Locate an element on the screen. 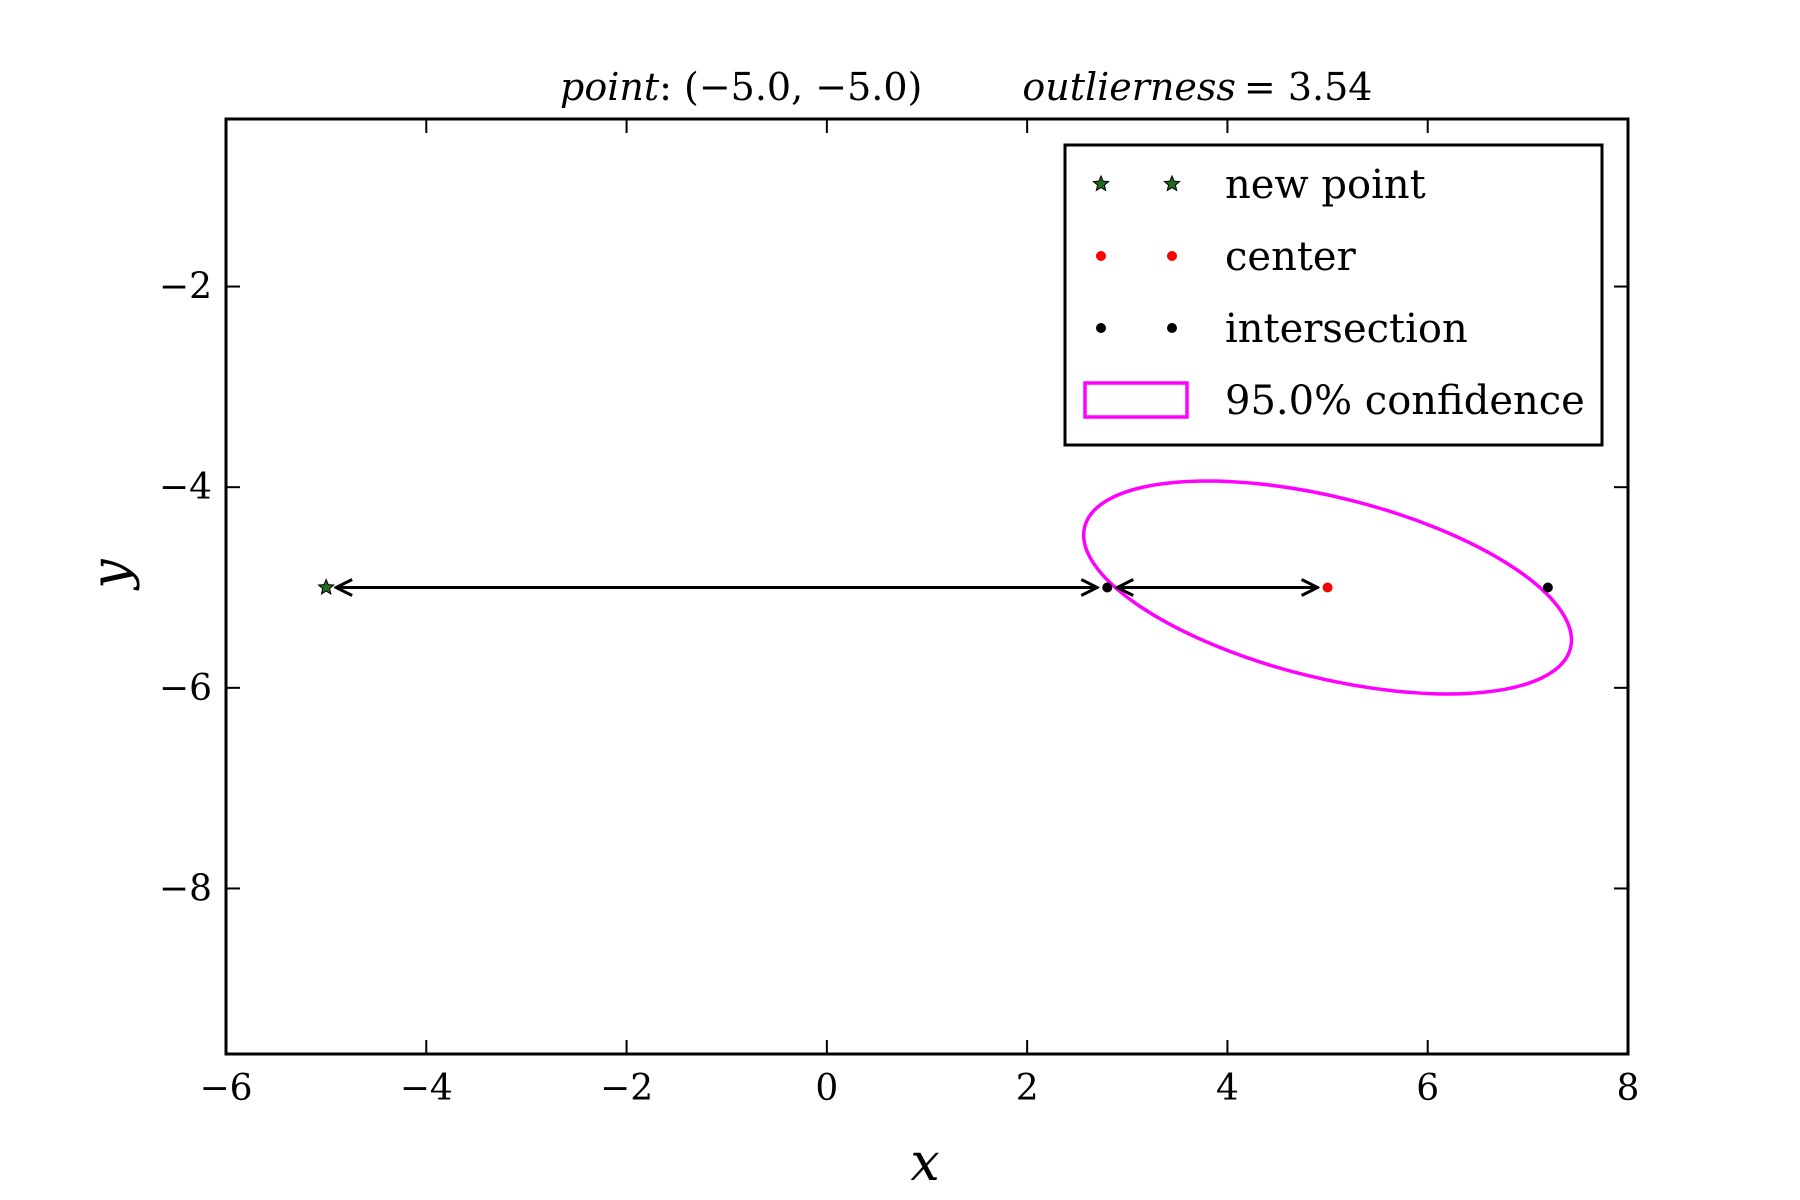 The image size is (1800, 1200). x-tick-label: −6 is located at coordinates (225, 1088).